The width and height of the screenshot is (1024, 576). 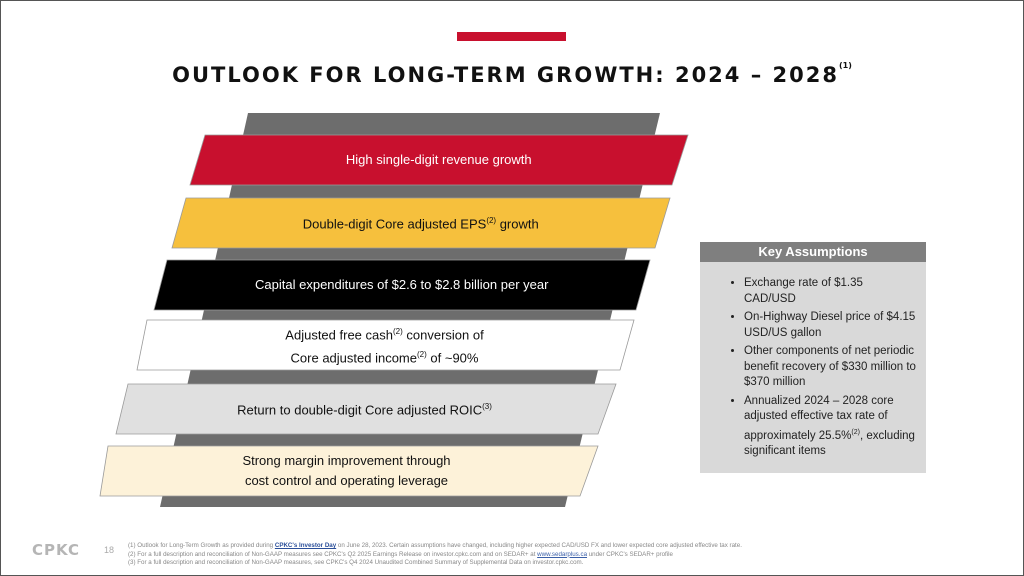 I want to click on list-item: Exchange rate of $1.35 CAD/USD, so click(x=830, y=291).